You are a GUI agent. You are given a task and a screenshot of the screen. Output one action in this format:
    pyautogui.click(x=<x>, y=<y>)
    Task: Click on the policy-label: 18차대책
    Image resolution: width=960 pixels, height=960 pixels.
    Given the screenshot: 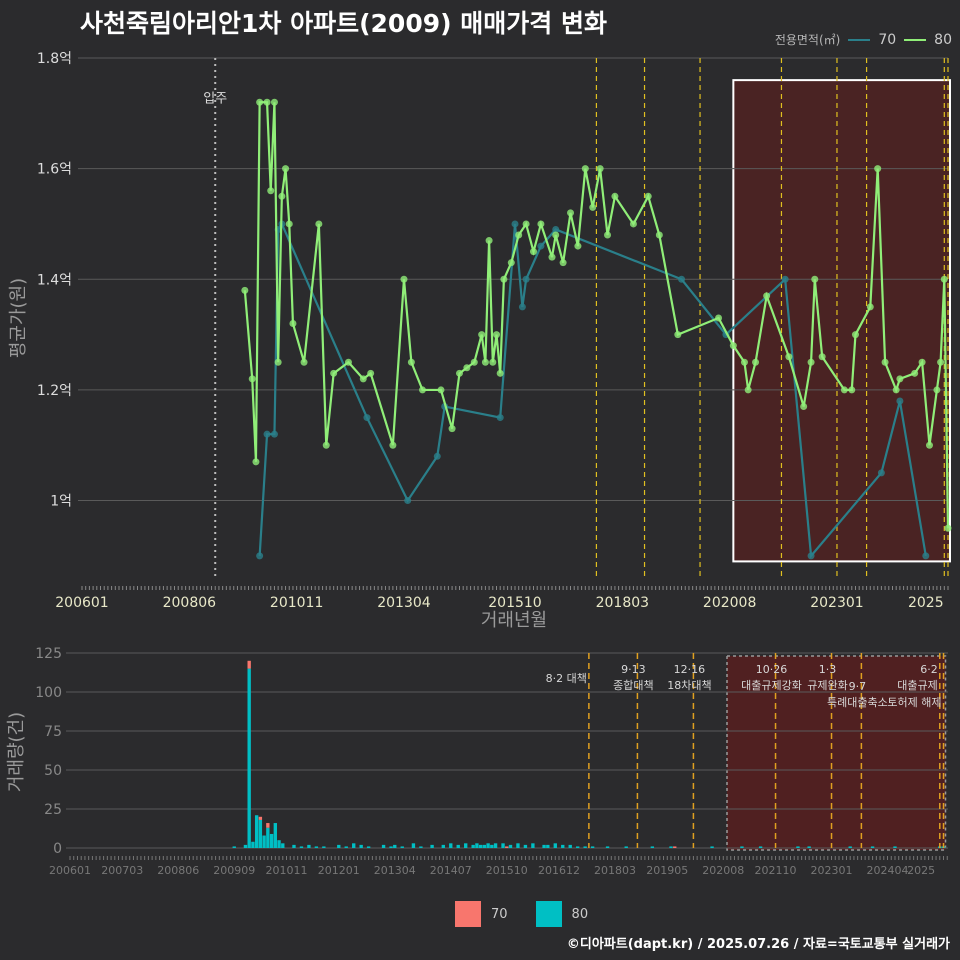 What is the action you would take?
    pyautogui.click(x=689, y=685)
    